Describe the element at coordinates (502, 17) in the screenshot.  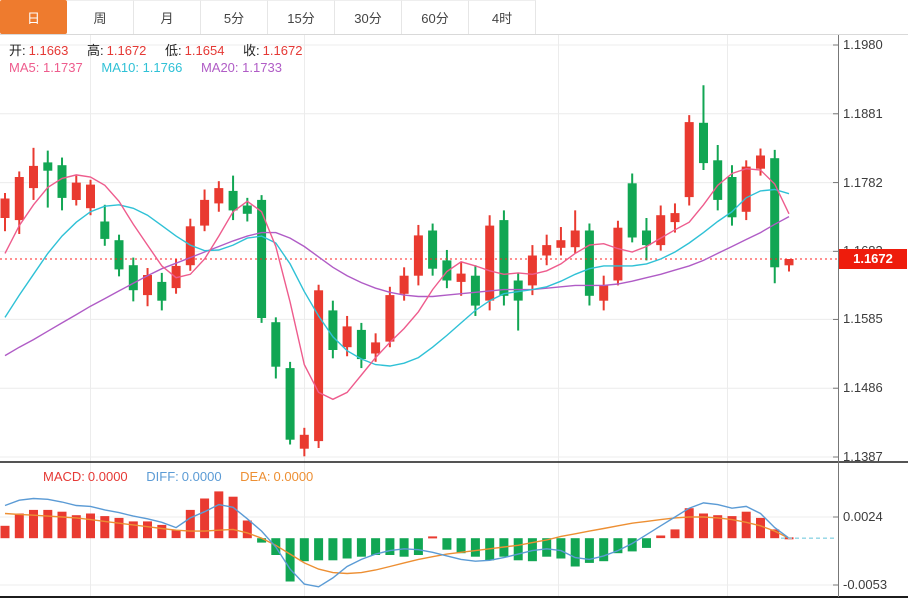
I see `tab-4hour: 4时` at that location.